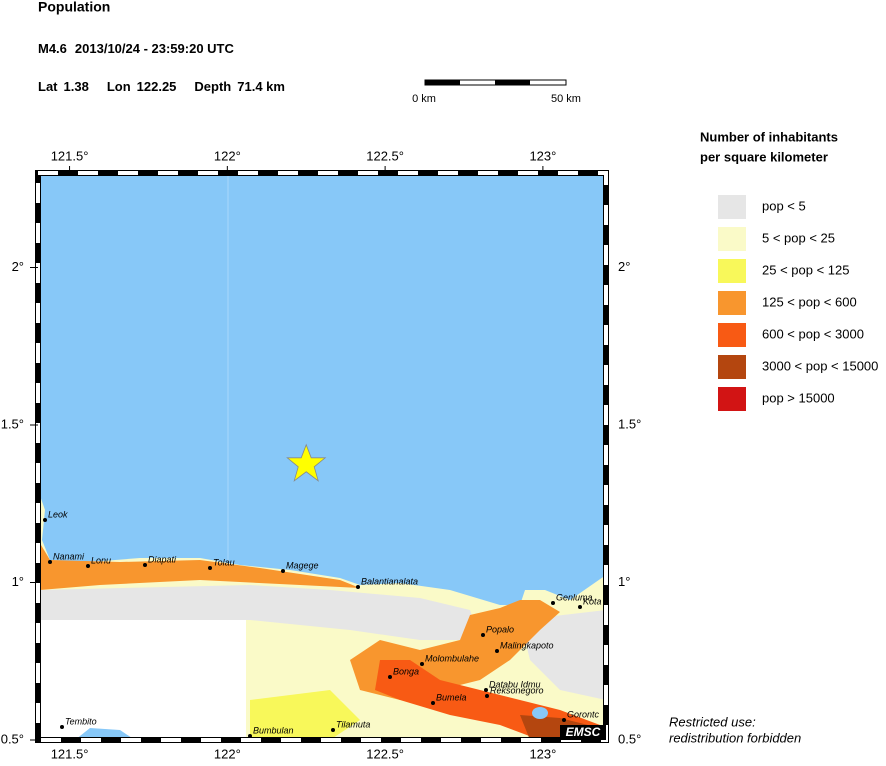 The image size is (886, 766). Describe the element at coordinates (500, 629) in the screenshot. I see `city-label: Popalo` at that location.